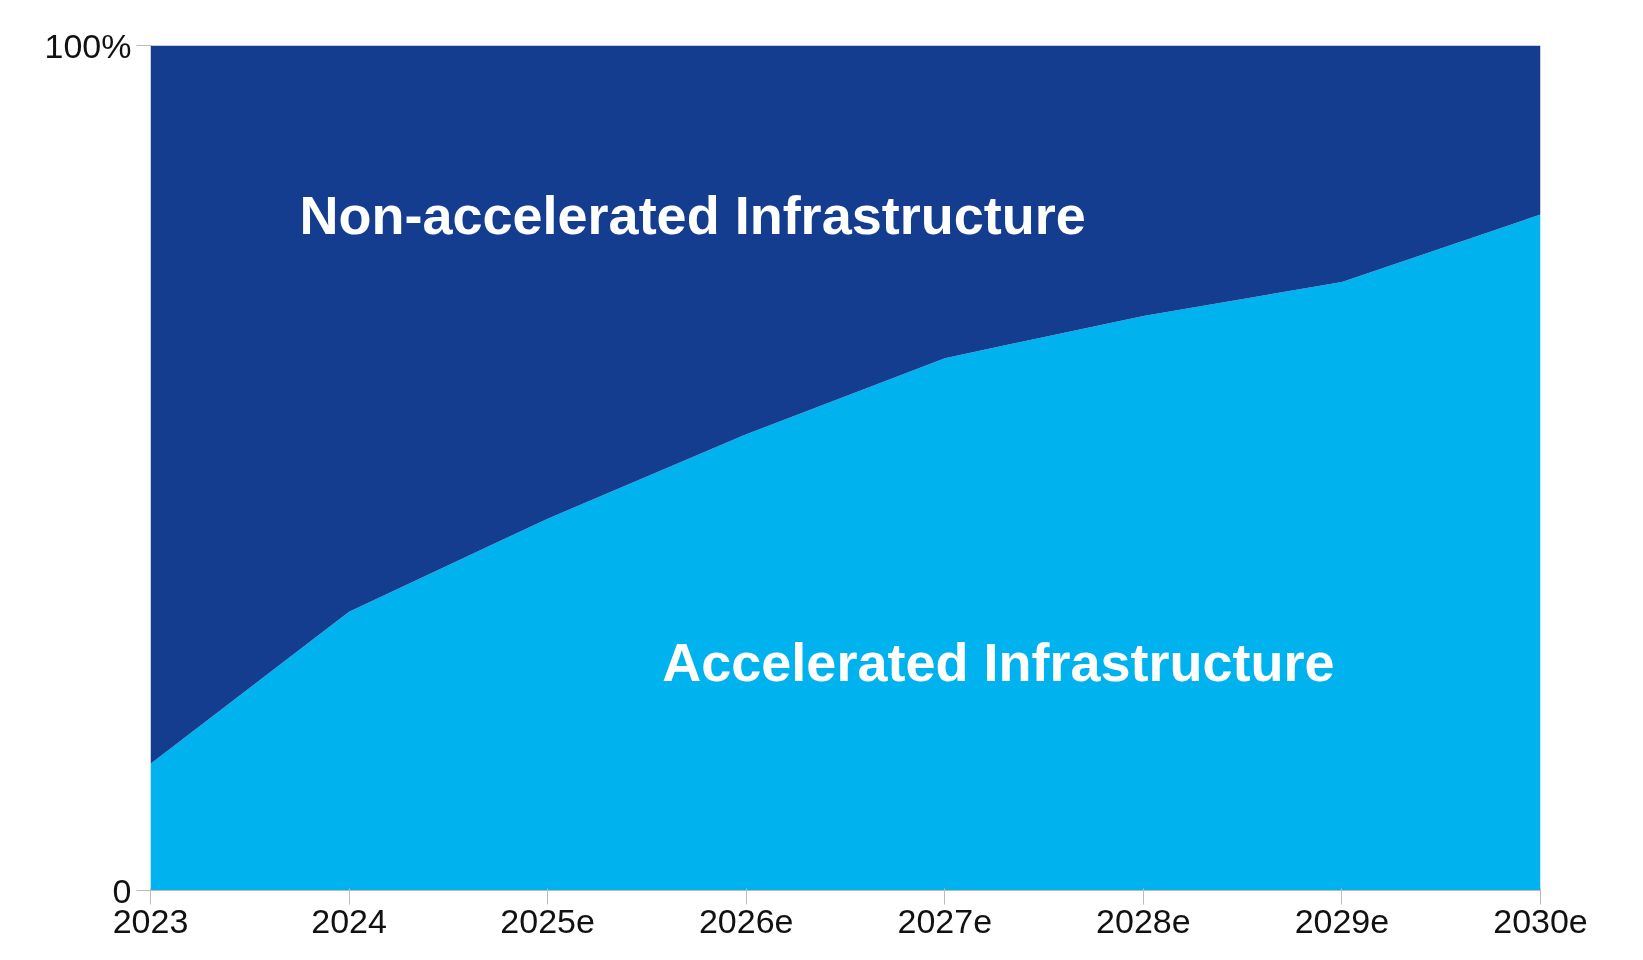  I want to click on series-label: Accelerated Infrastructure, so click(998, 662).